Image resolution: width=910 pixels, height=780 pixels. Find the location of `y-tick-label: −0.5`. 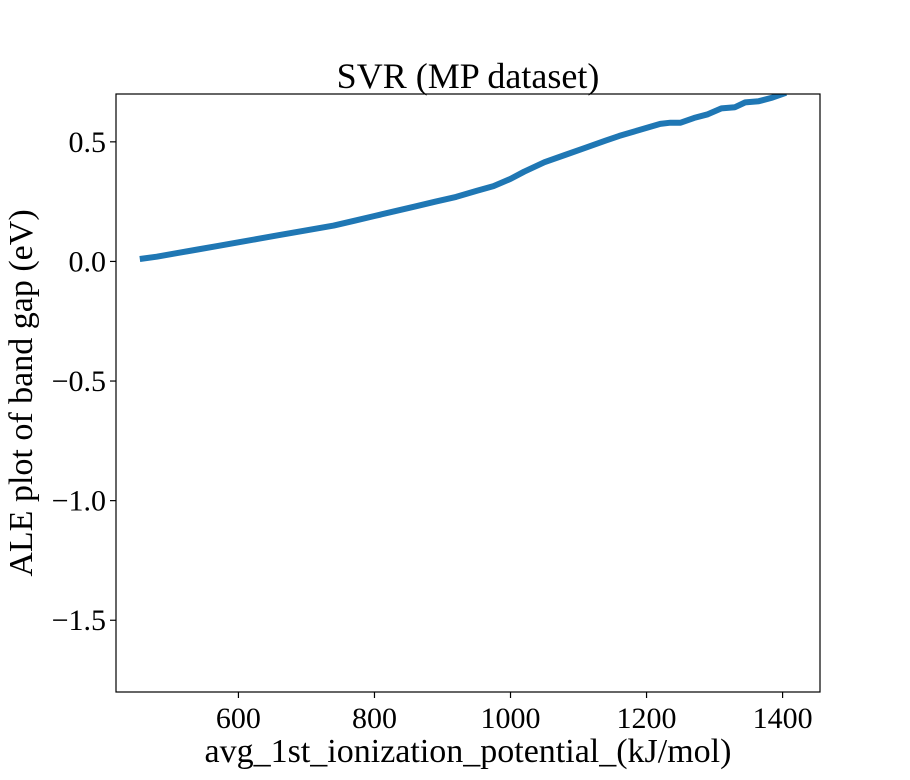

y-tick-label: −0.5 is located at coordinates (79, 381).